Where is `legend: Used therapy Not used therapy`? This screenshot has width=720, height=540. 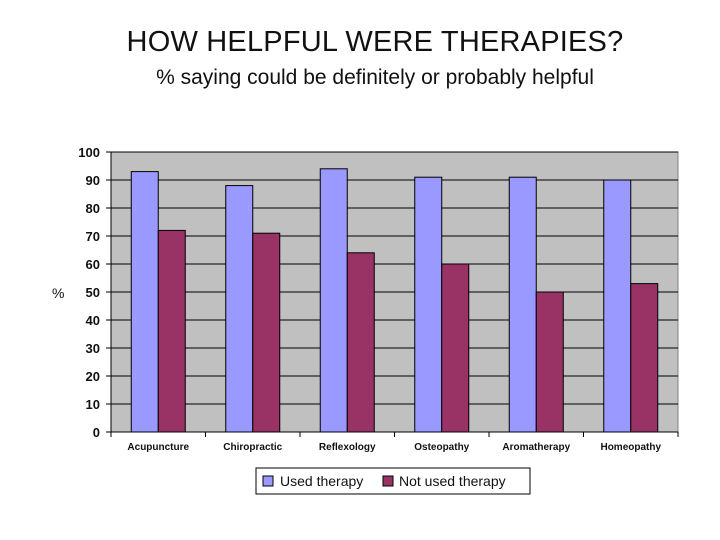 legend: Used therapy Not used therapy is located at coordinates (393, 481).